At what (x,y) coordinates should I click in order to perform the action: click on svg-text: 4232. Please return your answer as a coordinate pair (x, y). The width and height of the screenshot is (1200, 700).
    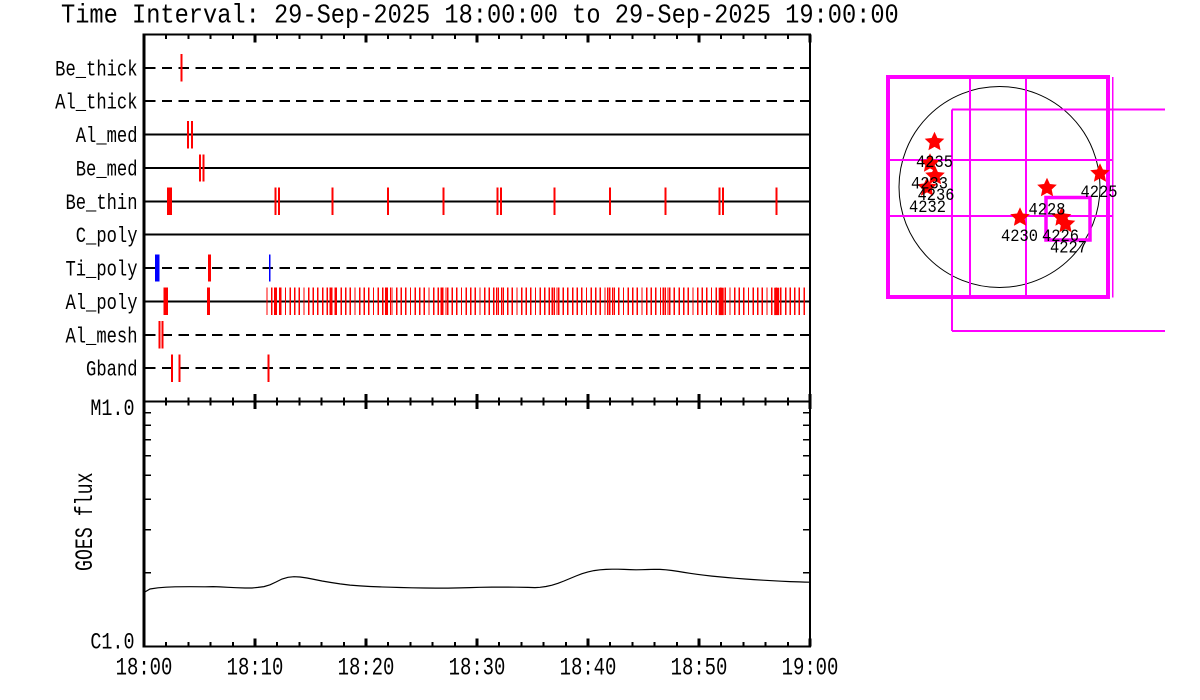
    Looking at the image, I should click on (927, 208).